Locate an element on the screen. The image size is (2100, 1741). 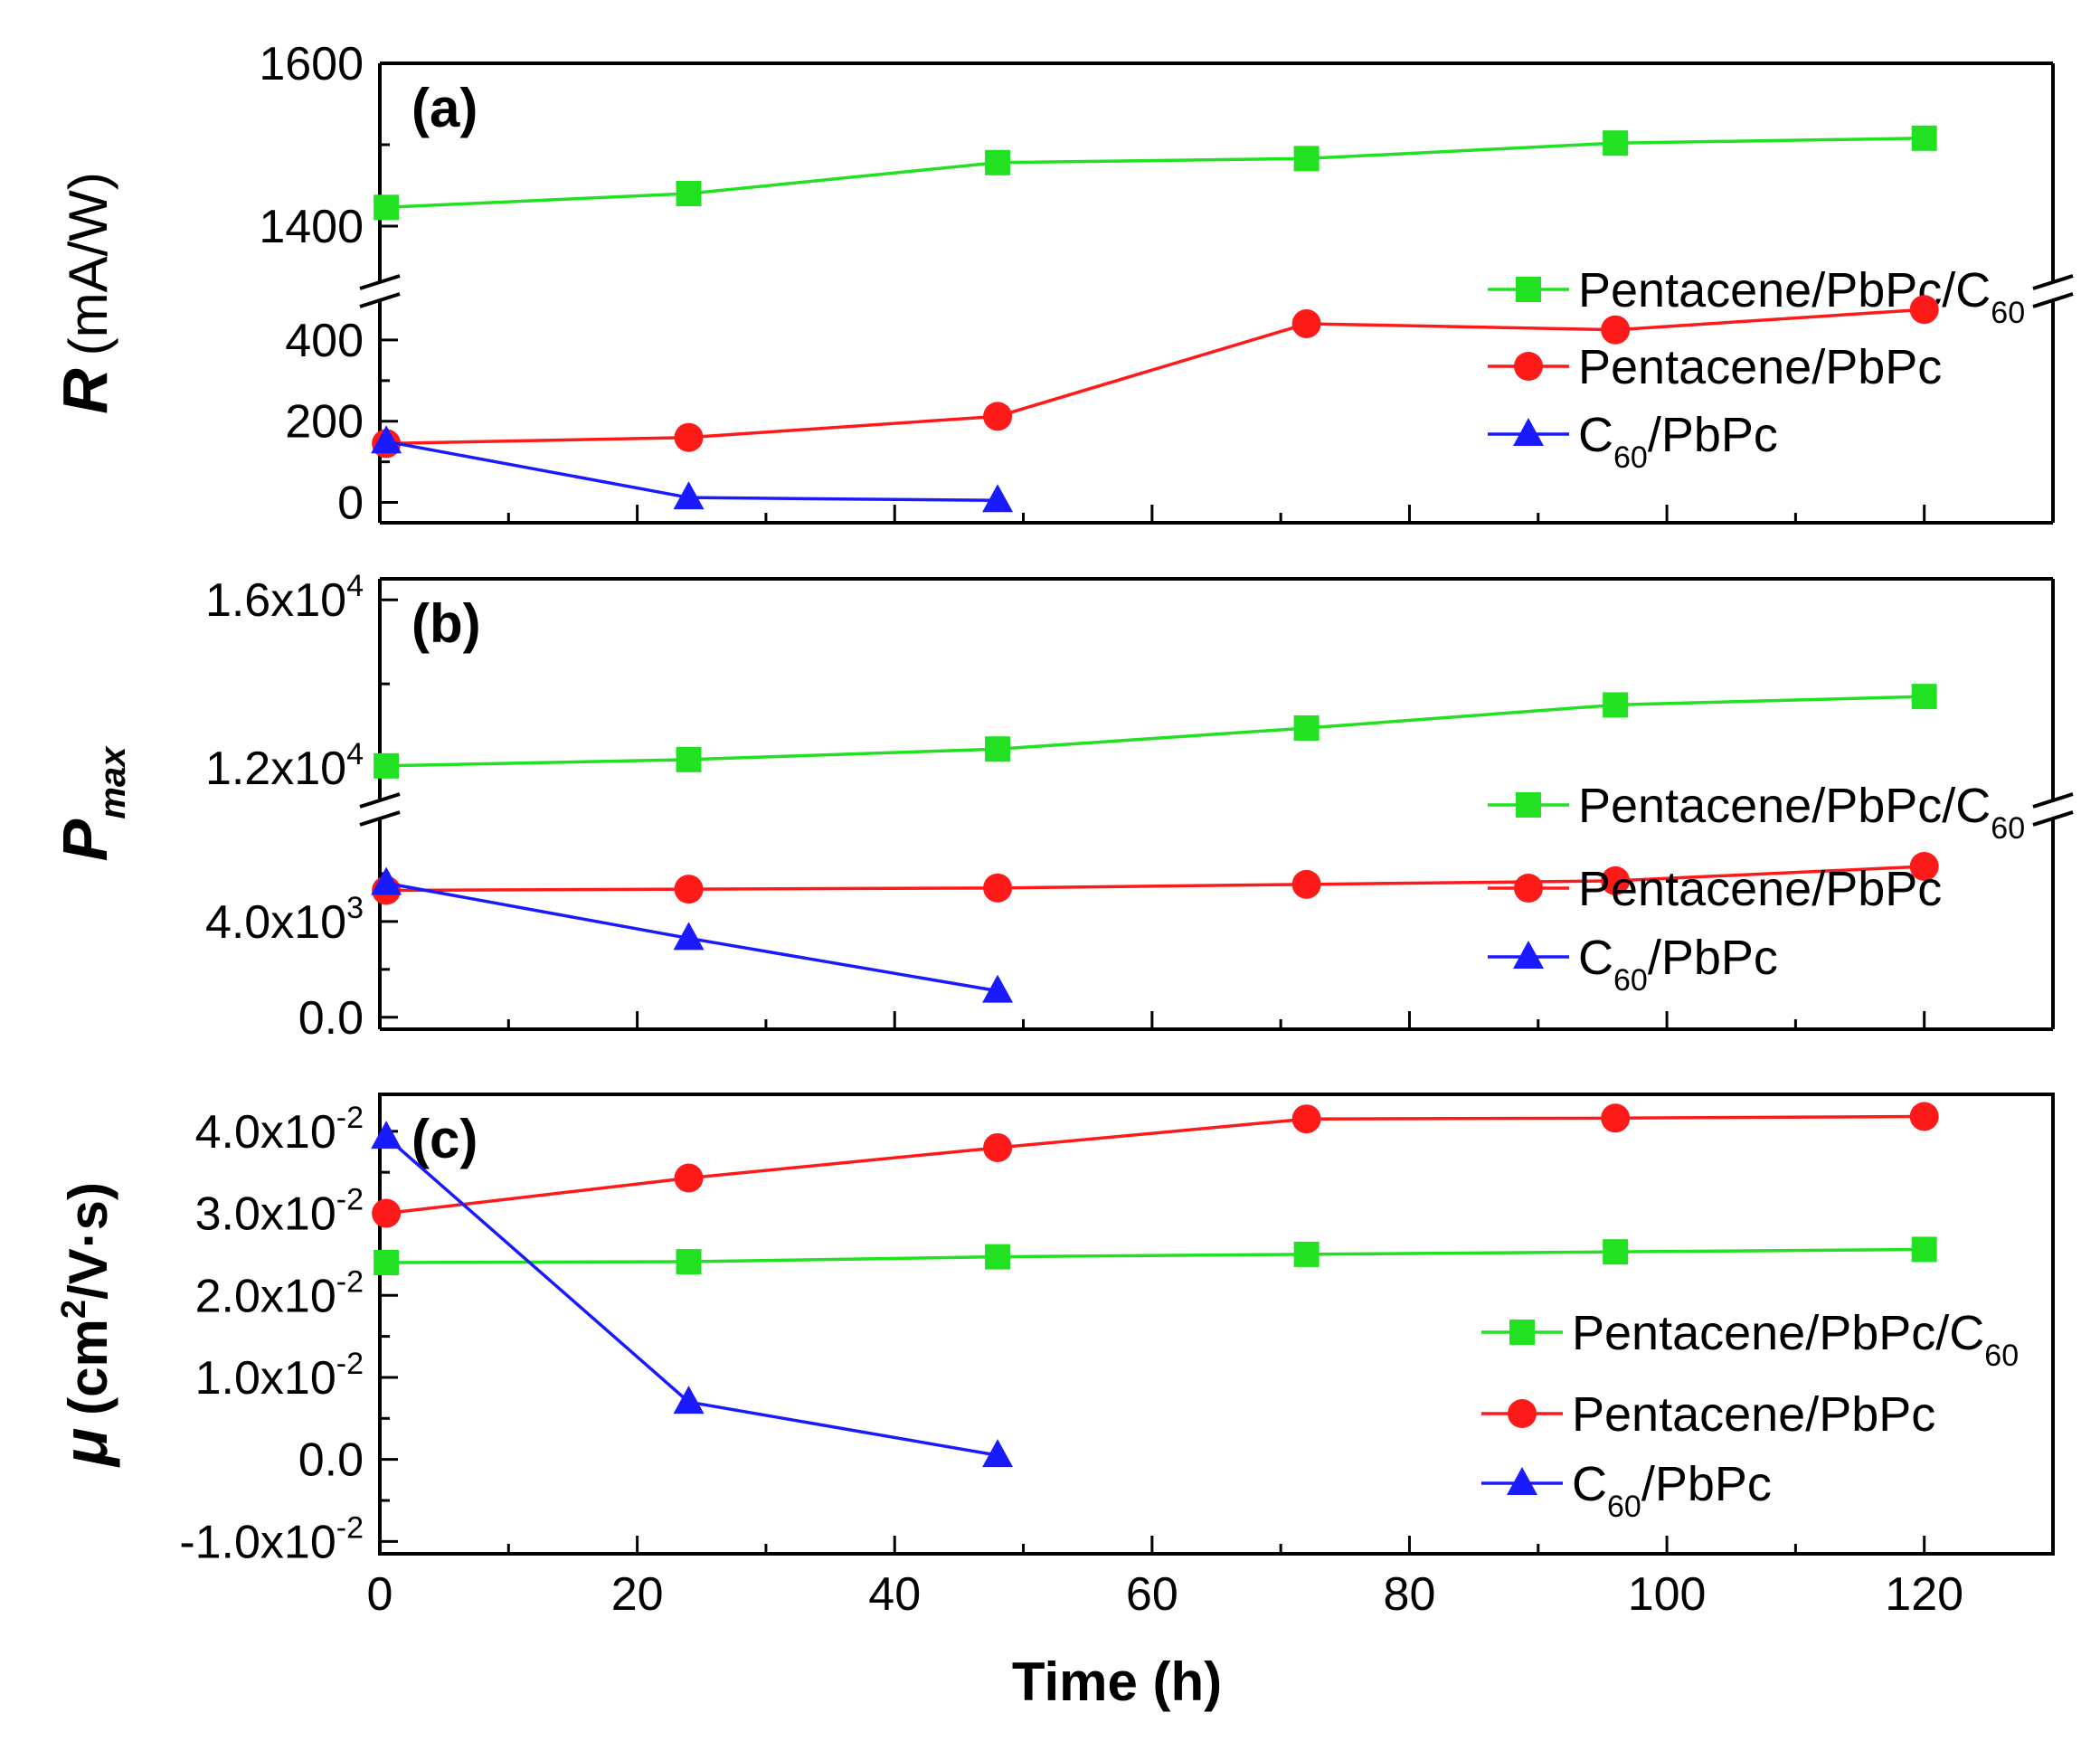
y-tick-label: 1.0x10⁻² is located at coordinates (279, 1376).